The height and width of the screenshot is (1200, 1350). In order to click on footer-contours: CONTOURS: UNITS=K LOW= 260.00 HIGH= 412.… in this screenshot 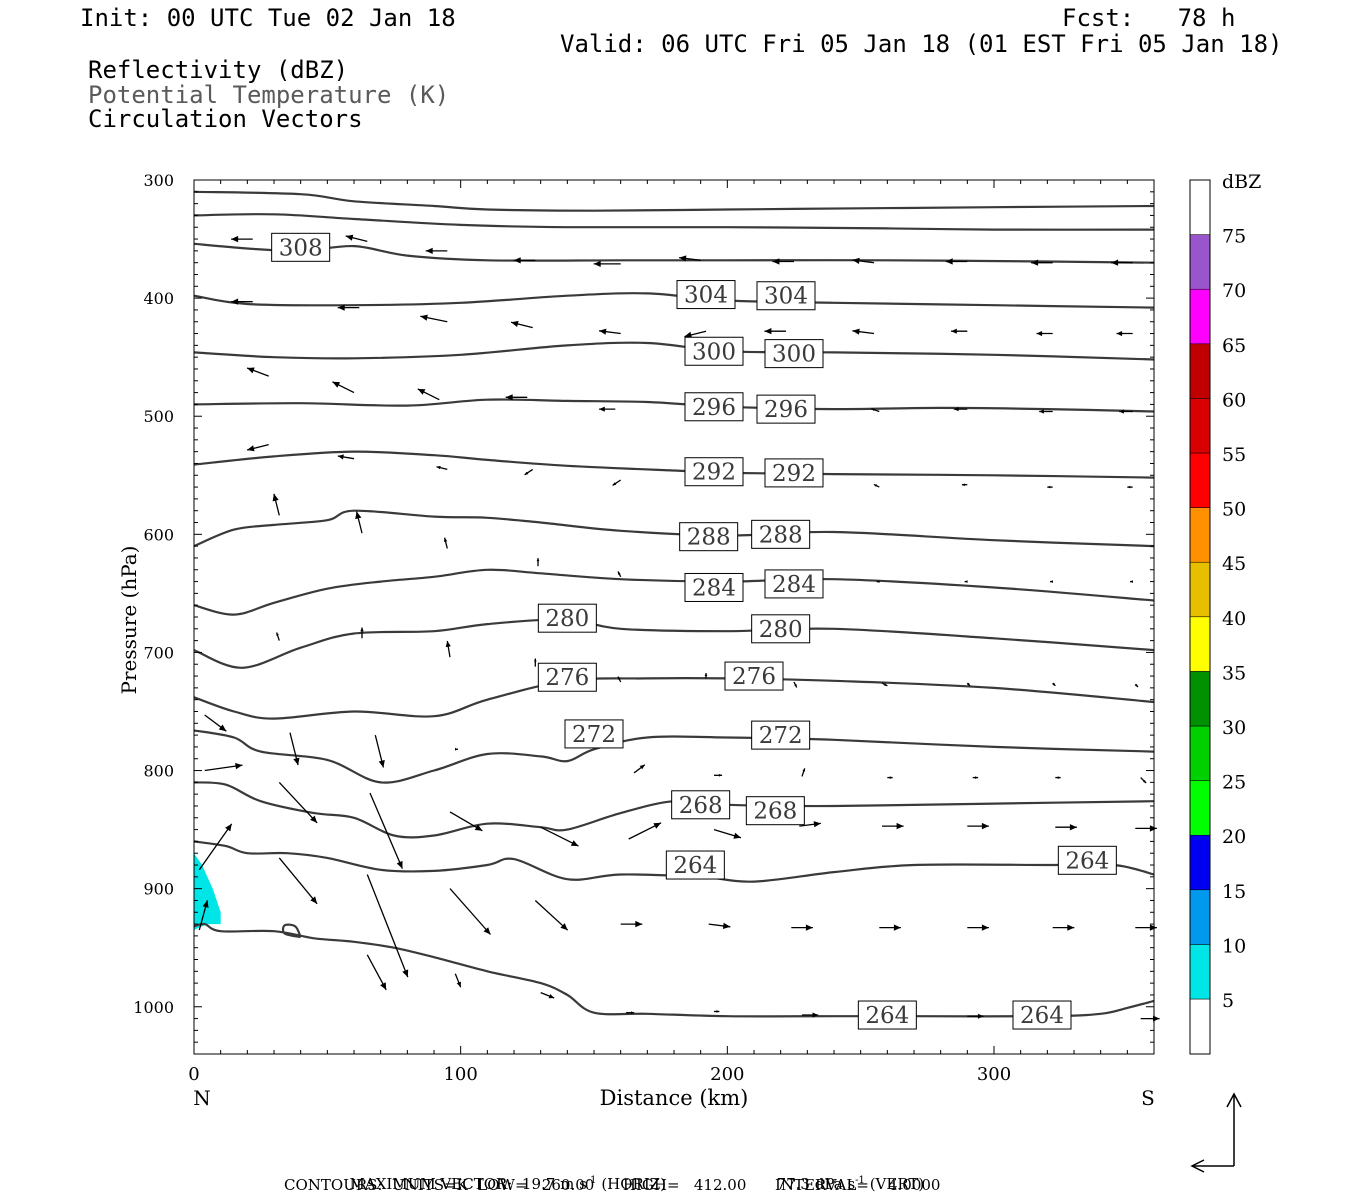, I will do `click(612, 1185)`.